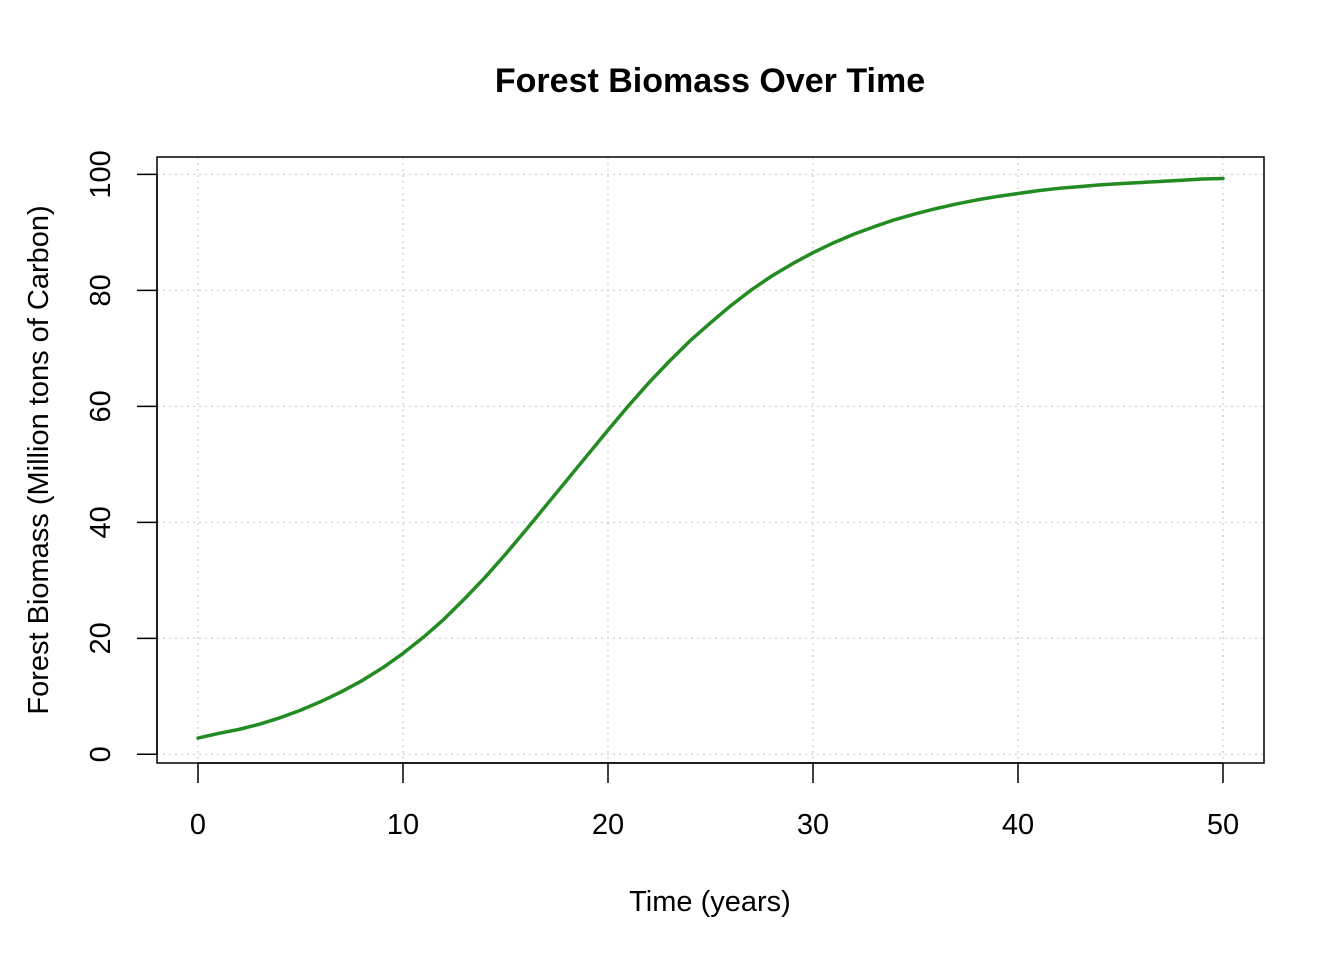 This screenshot has width=1344, height=965. What do you see at coordinates (101, 522) in the screenshot?
I see `y-tick-label: 40` at bounding box center [101, 522].